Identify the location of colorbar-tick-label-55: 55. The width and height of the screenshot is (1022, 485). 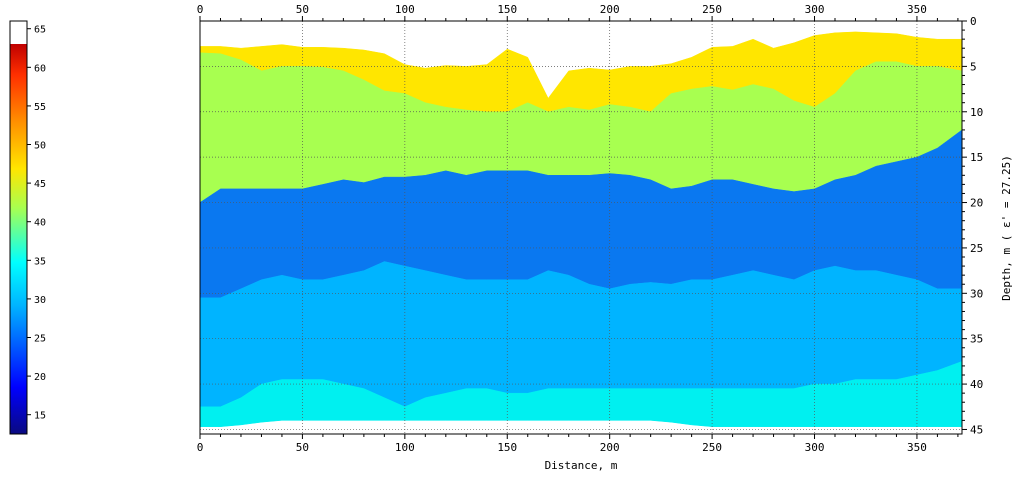
(40, 107).